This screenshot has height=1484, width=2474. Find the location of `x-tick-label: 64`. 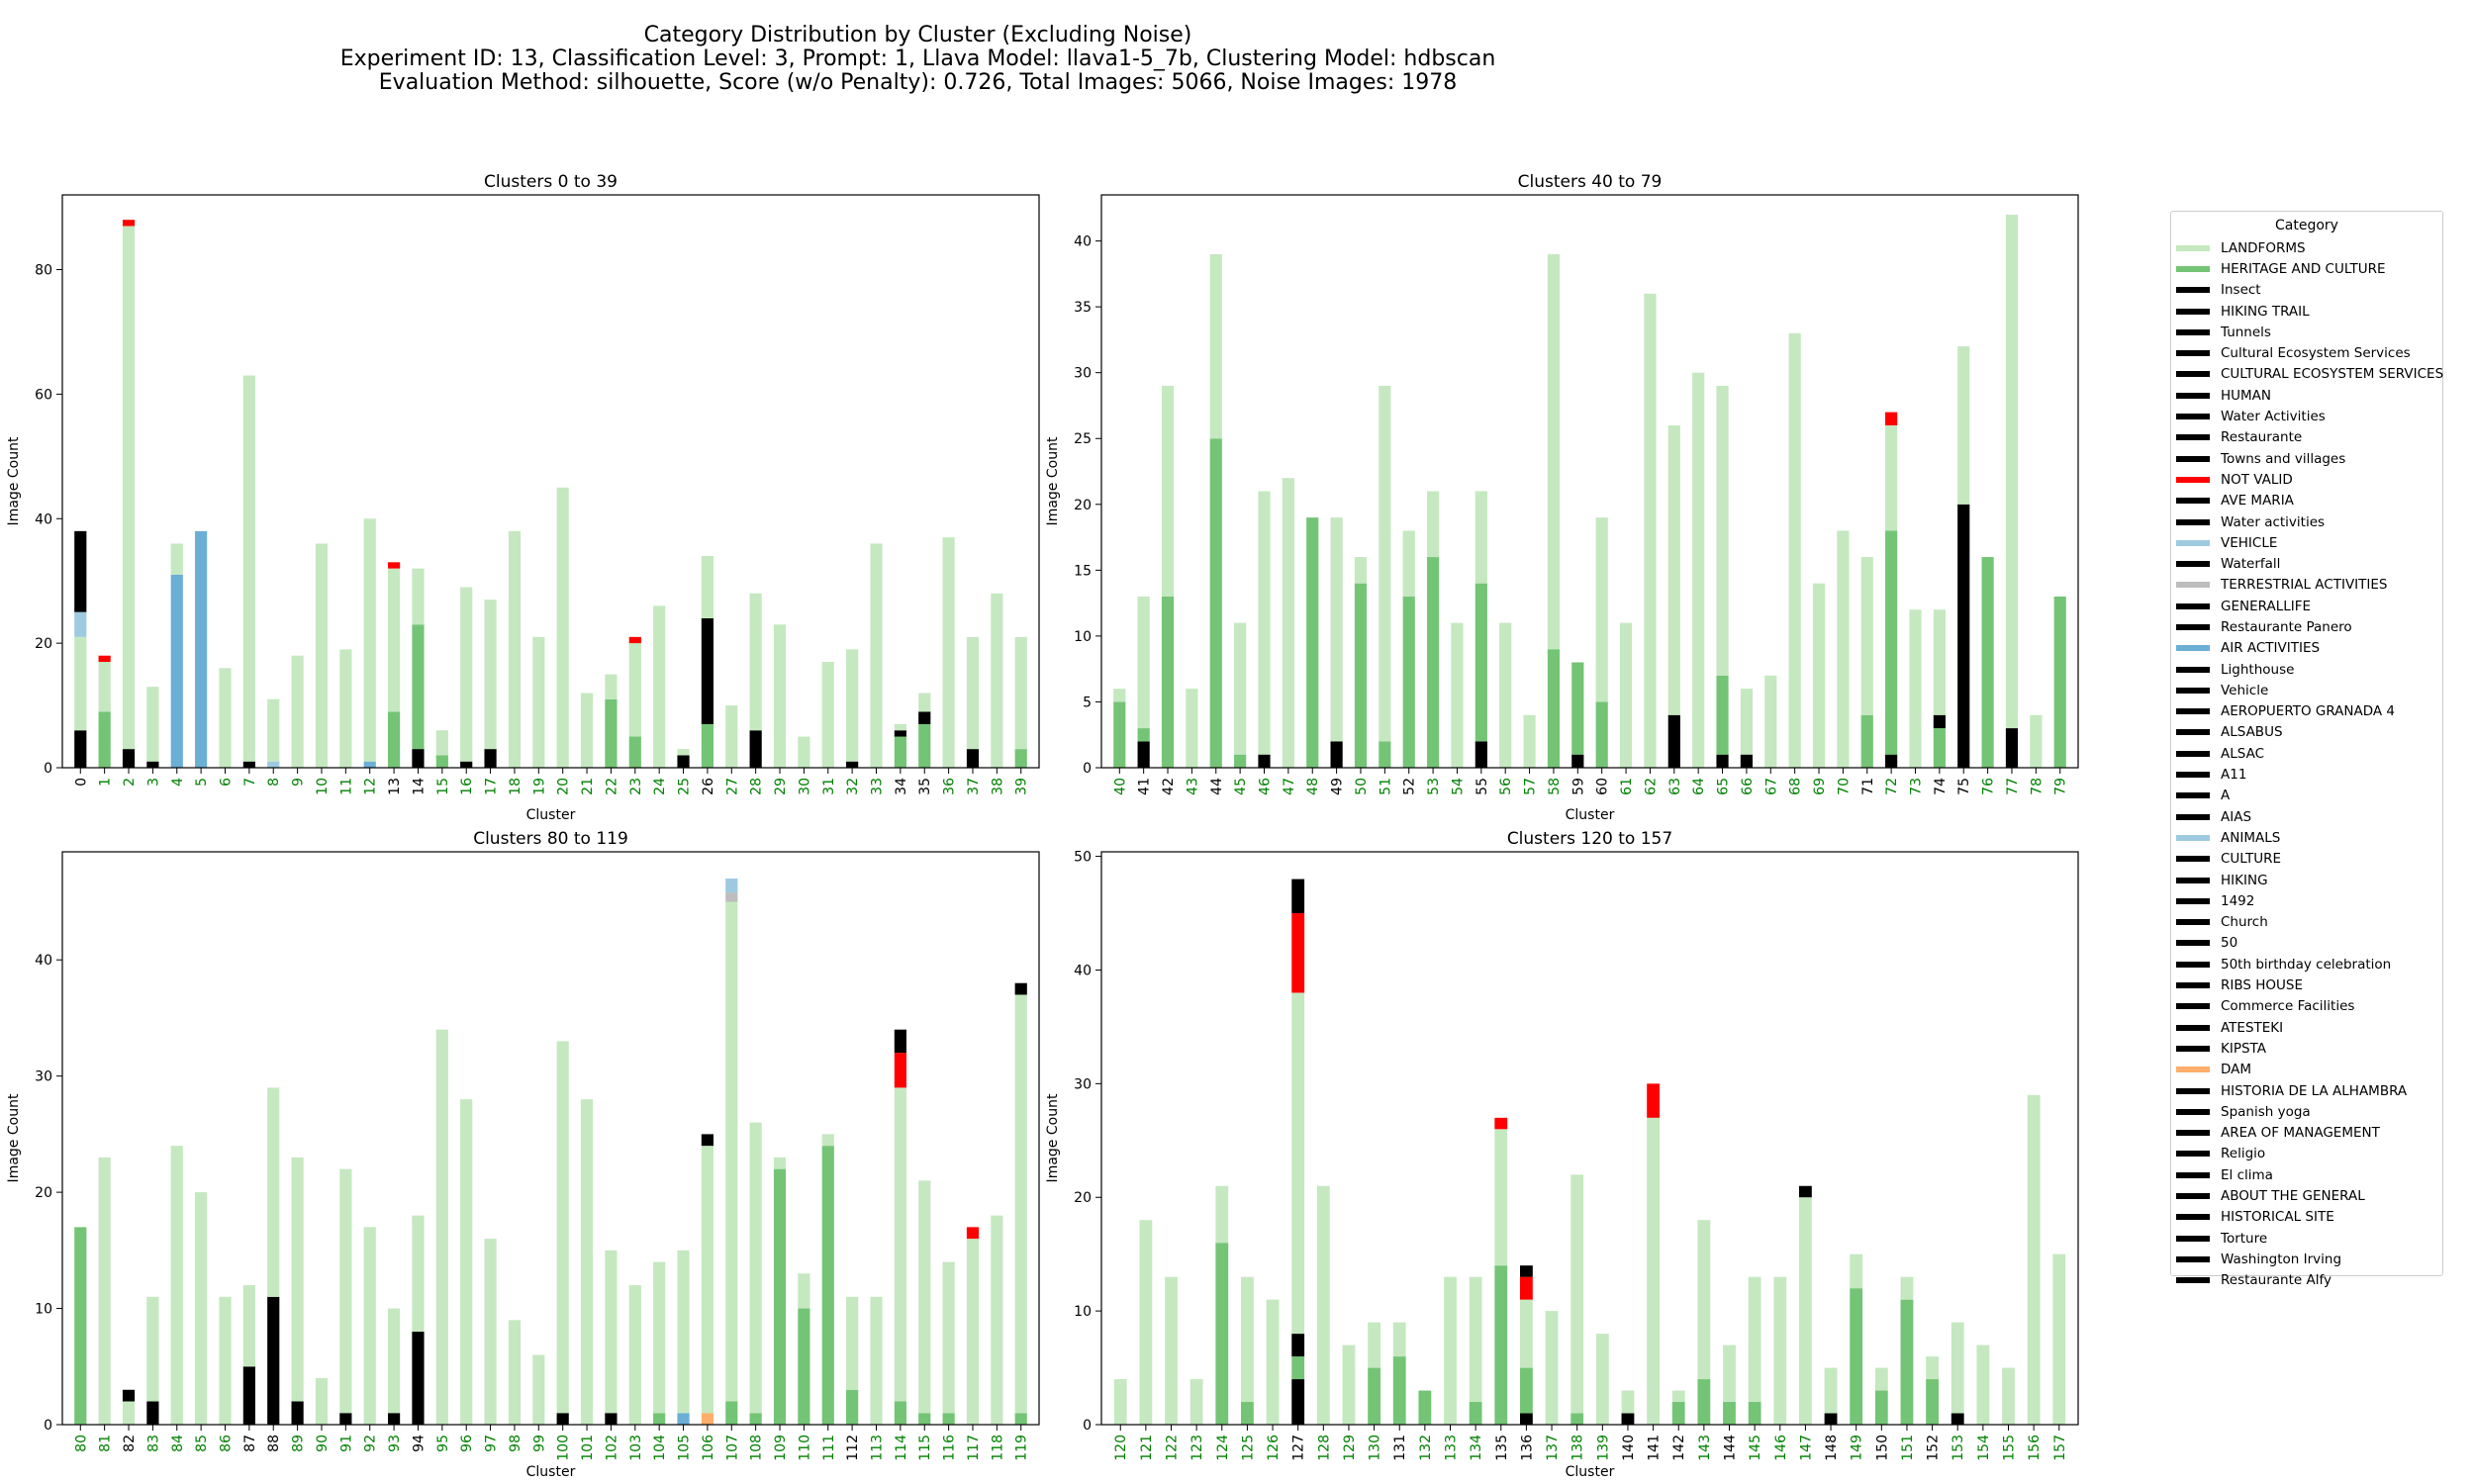

x-tick-label: 64 is located at coordinates (1699, 786).